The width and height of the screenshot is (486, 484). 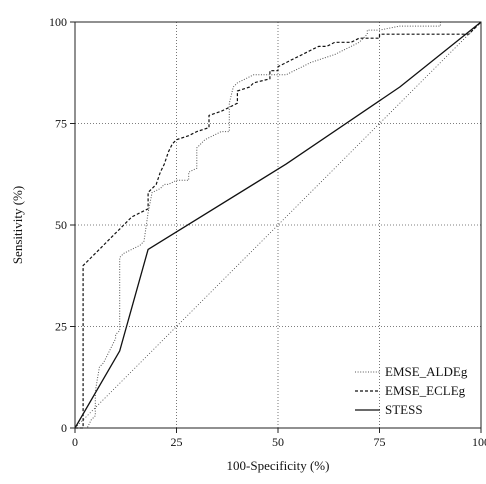 What do you see at coordinates (380, 442) in the screenshot?
I see `x-tick-label: 75` at bounding box center [380, 442].